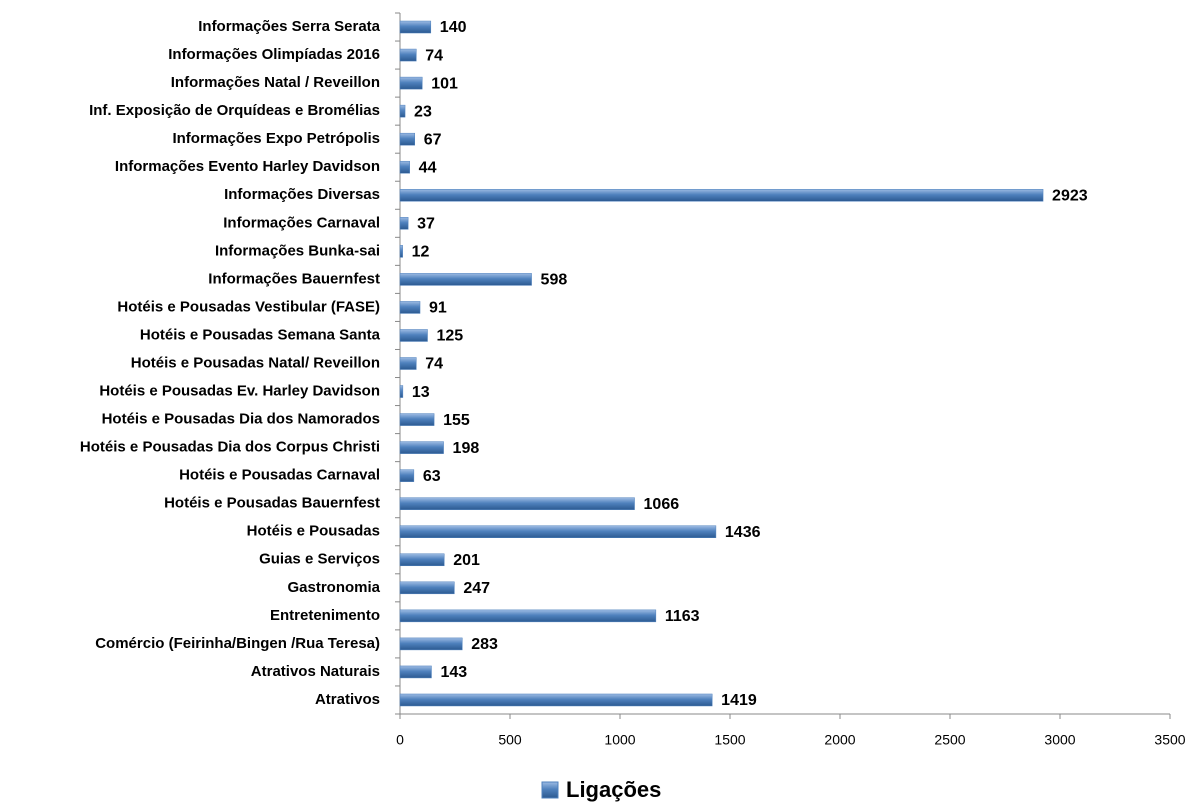 Image resolution: width=1194 pixels, height=805 pixels. What do you see at coordinates (476, 588) in the screenshot?
I see `value-label: 247` at bounding box center [476, 588].